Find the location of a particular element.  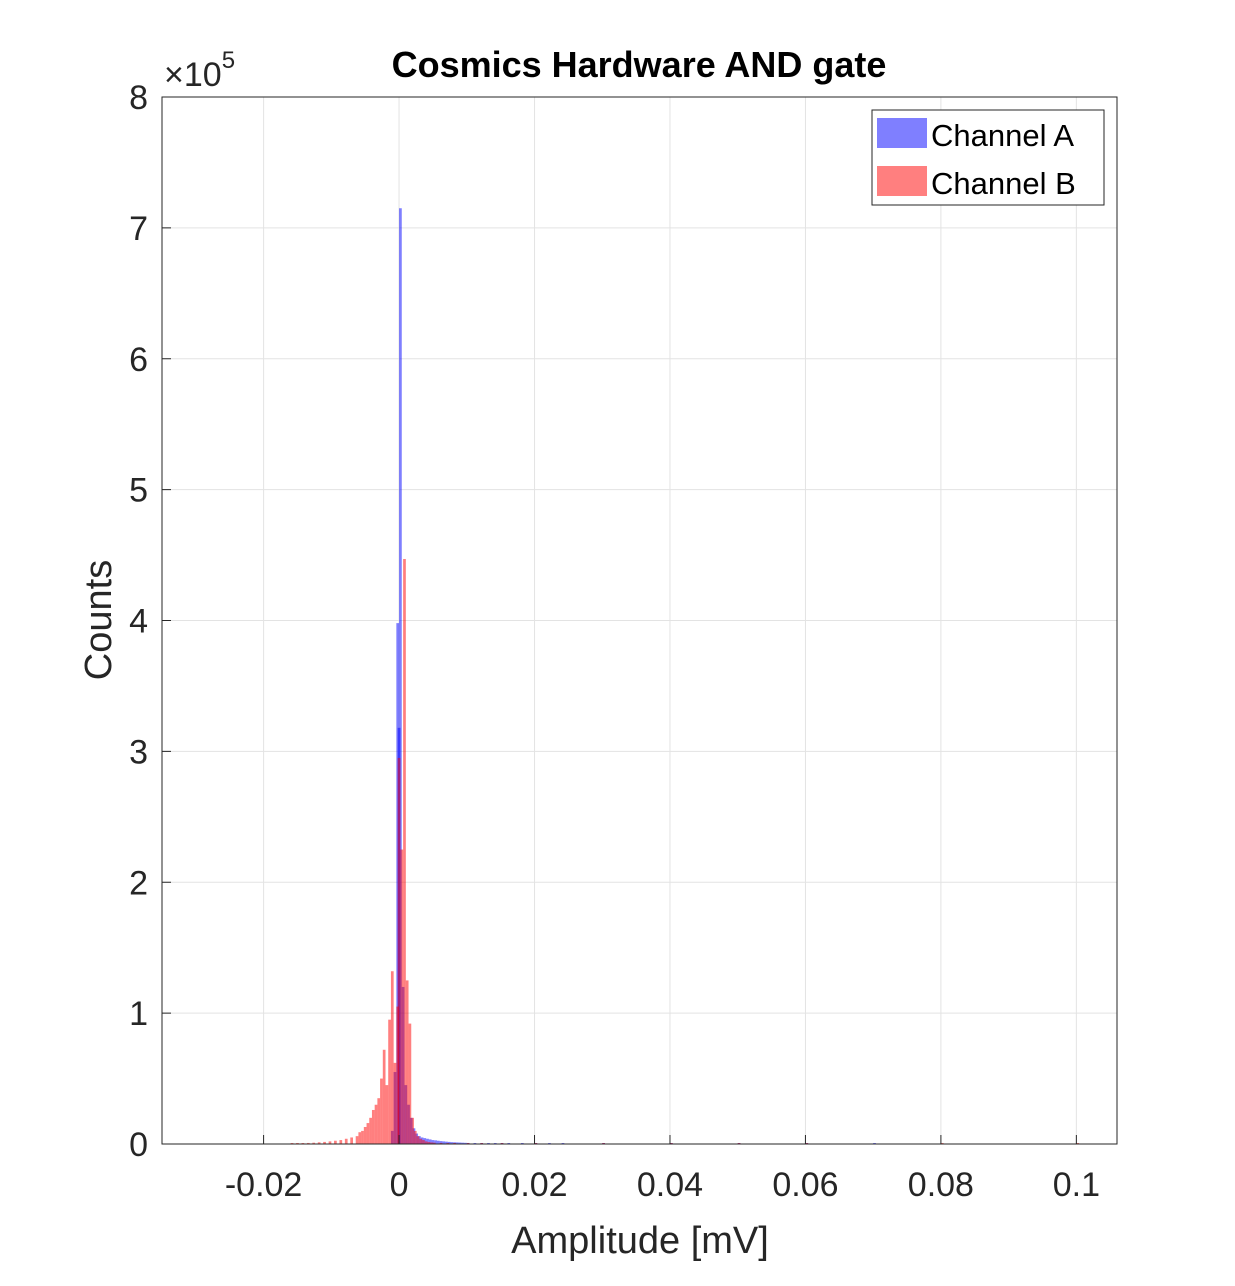

y-axis-label: Counts is located at coordinates (99, 620).